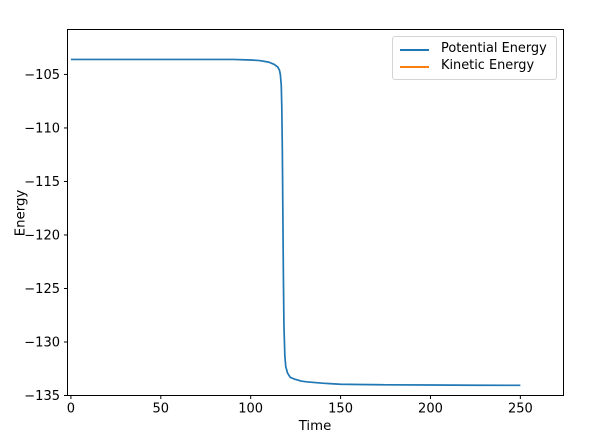 The width and height of the screenshot is (602, 448). Describe the element at coordinates (494, 49) in the screenshot. I see `legend-label-potential-energy: Potential Energy` at that location.